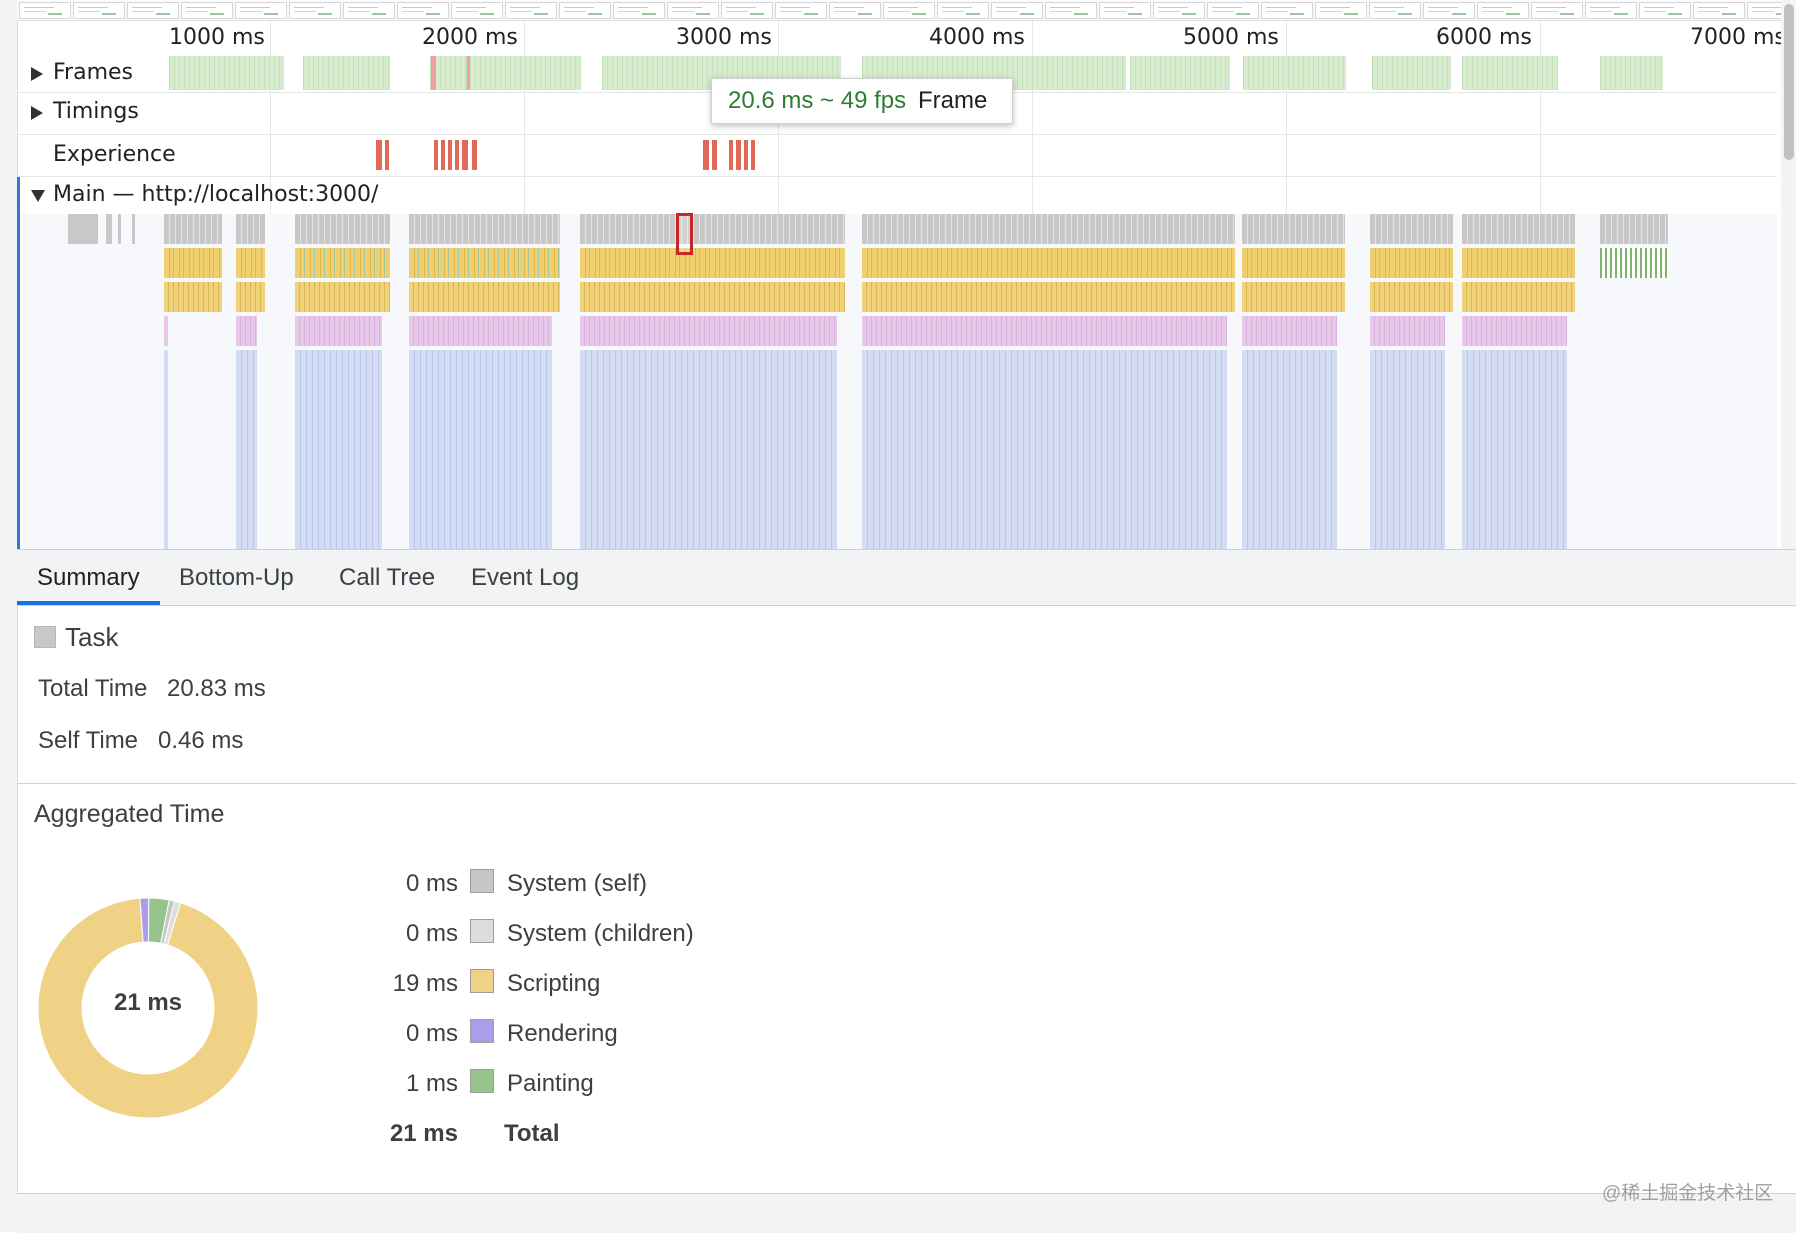  I want to click on dropped-frame, so click(433, 73).